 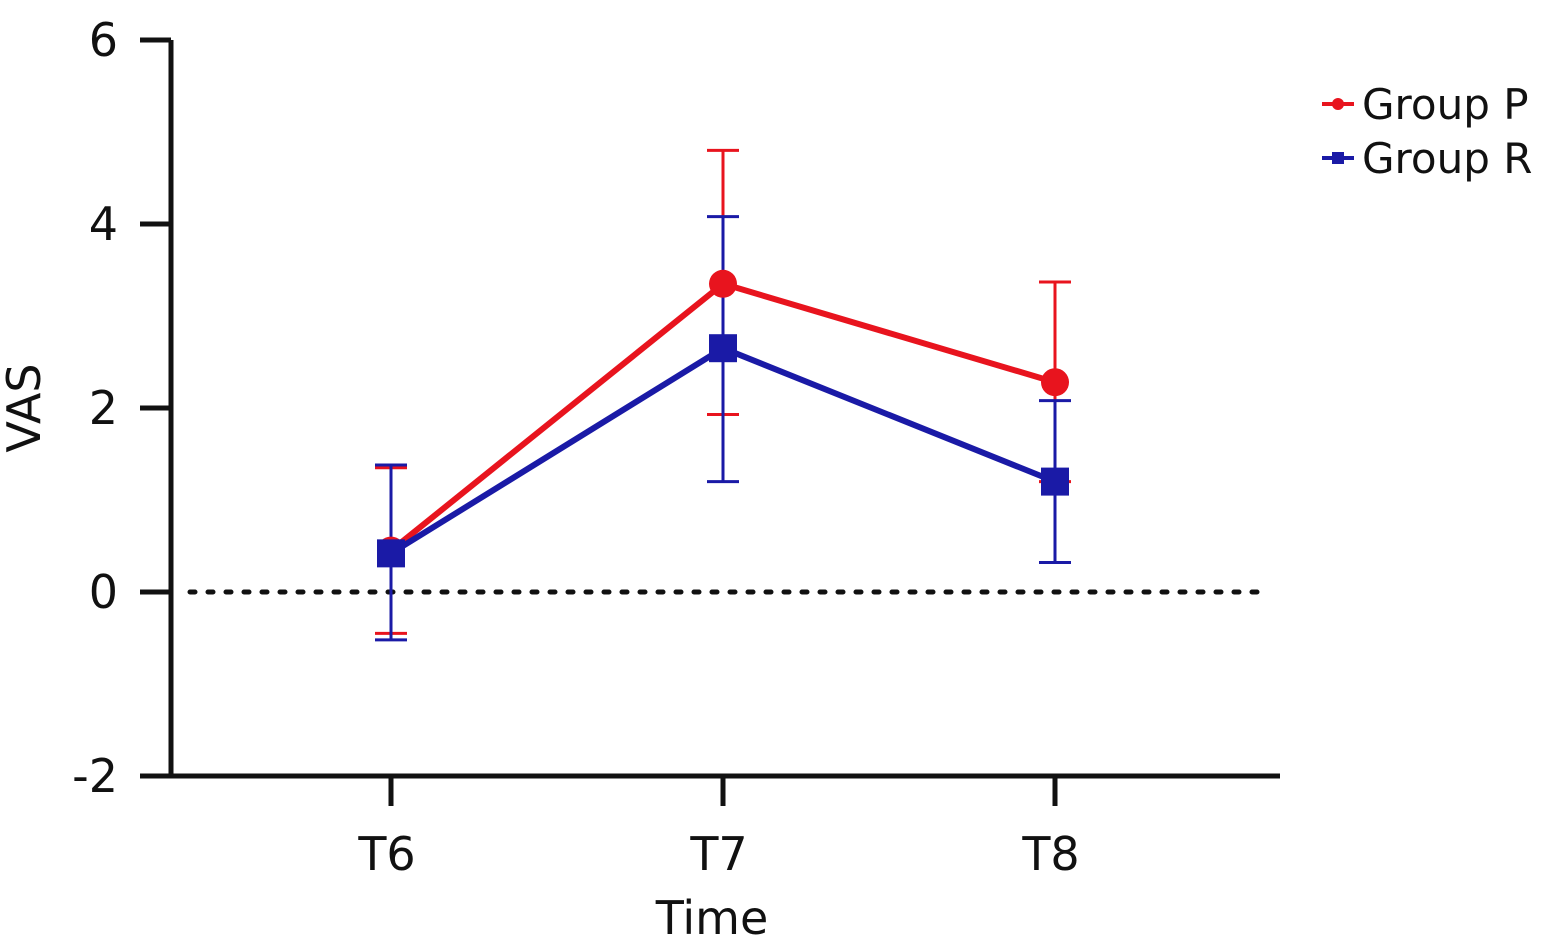 I want to click on legend-label: Group P, so click(x=1445, y=104).